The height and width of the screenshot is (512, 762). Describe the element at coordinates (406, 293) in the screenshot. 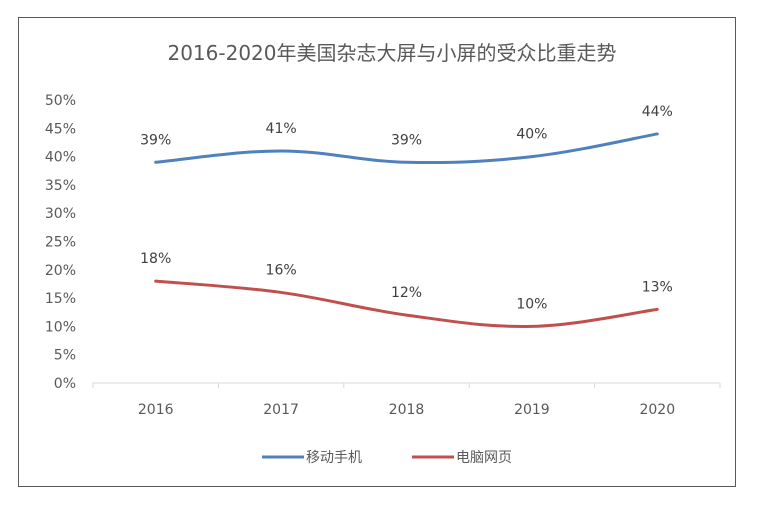

I see `data-label: 12%` at that location.